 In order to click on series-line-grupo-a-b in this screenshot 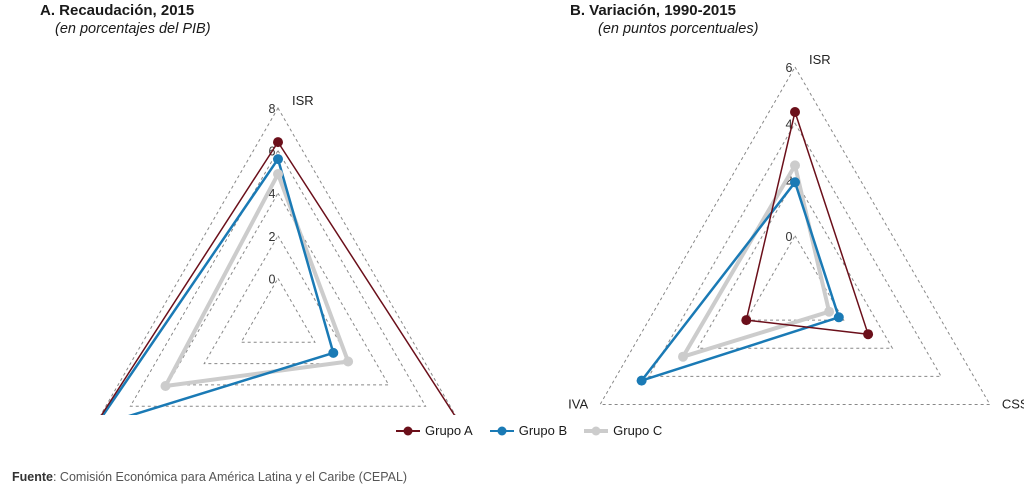, I will do `click(807, 223)`.